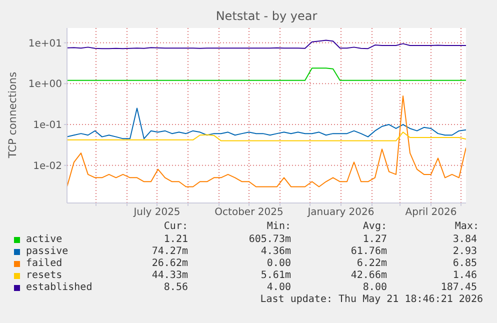 This screenshot has height=323, width=497. Describe the element at coordinates (466, 226) in the screenshot. I see `text: Max:` at that location.